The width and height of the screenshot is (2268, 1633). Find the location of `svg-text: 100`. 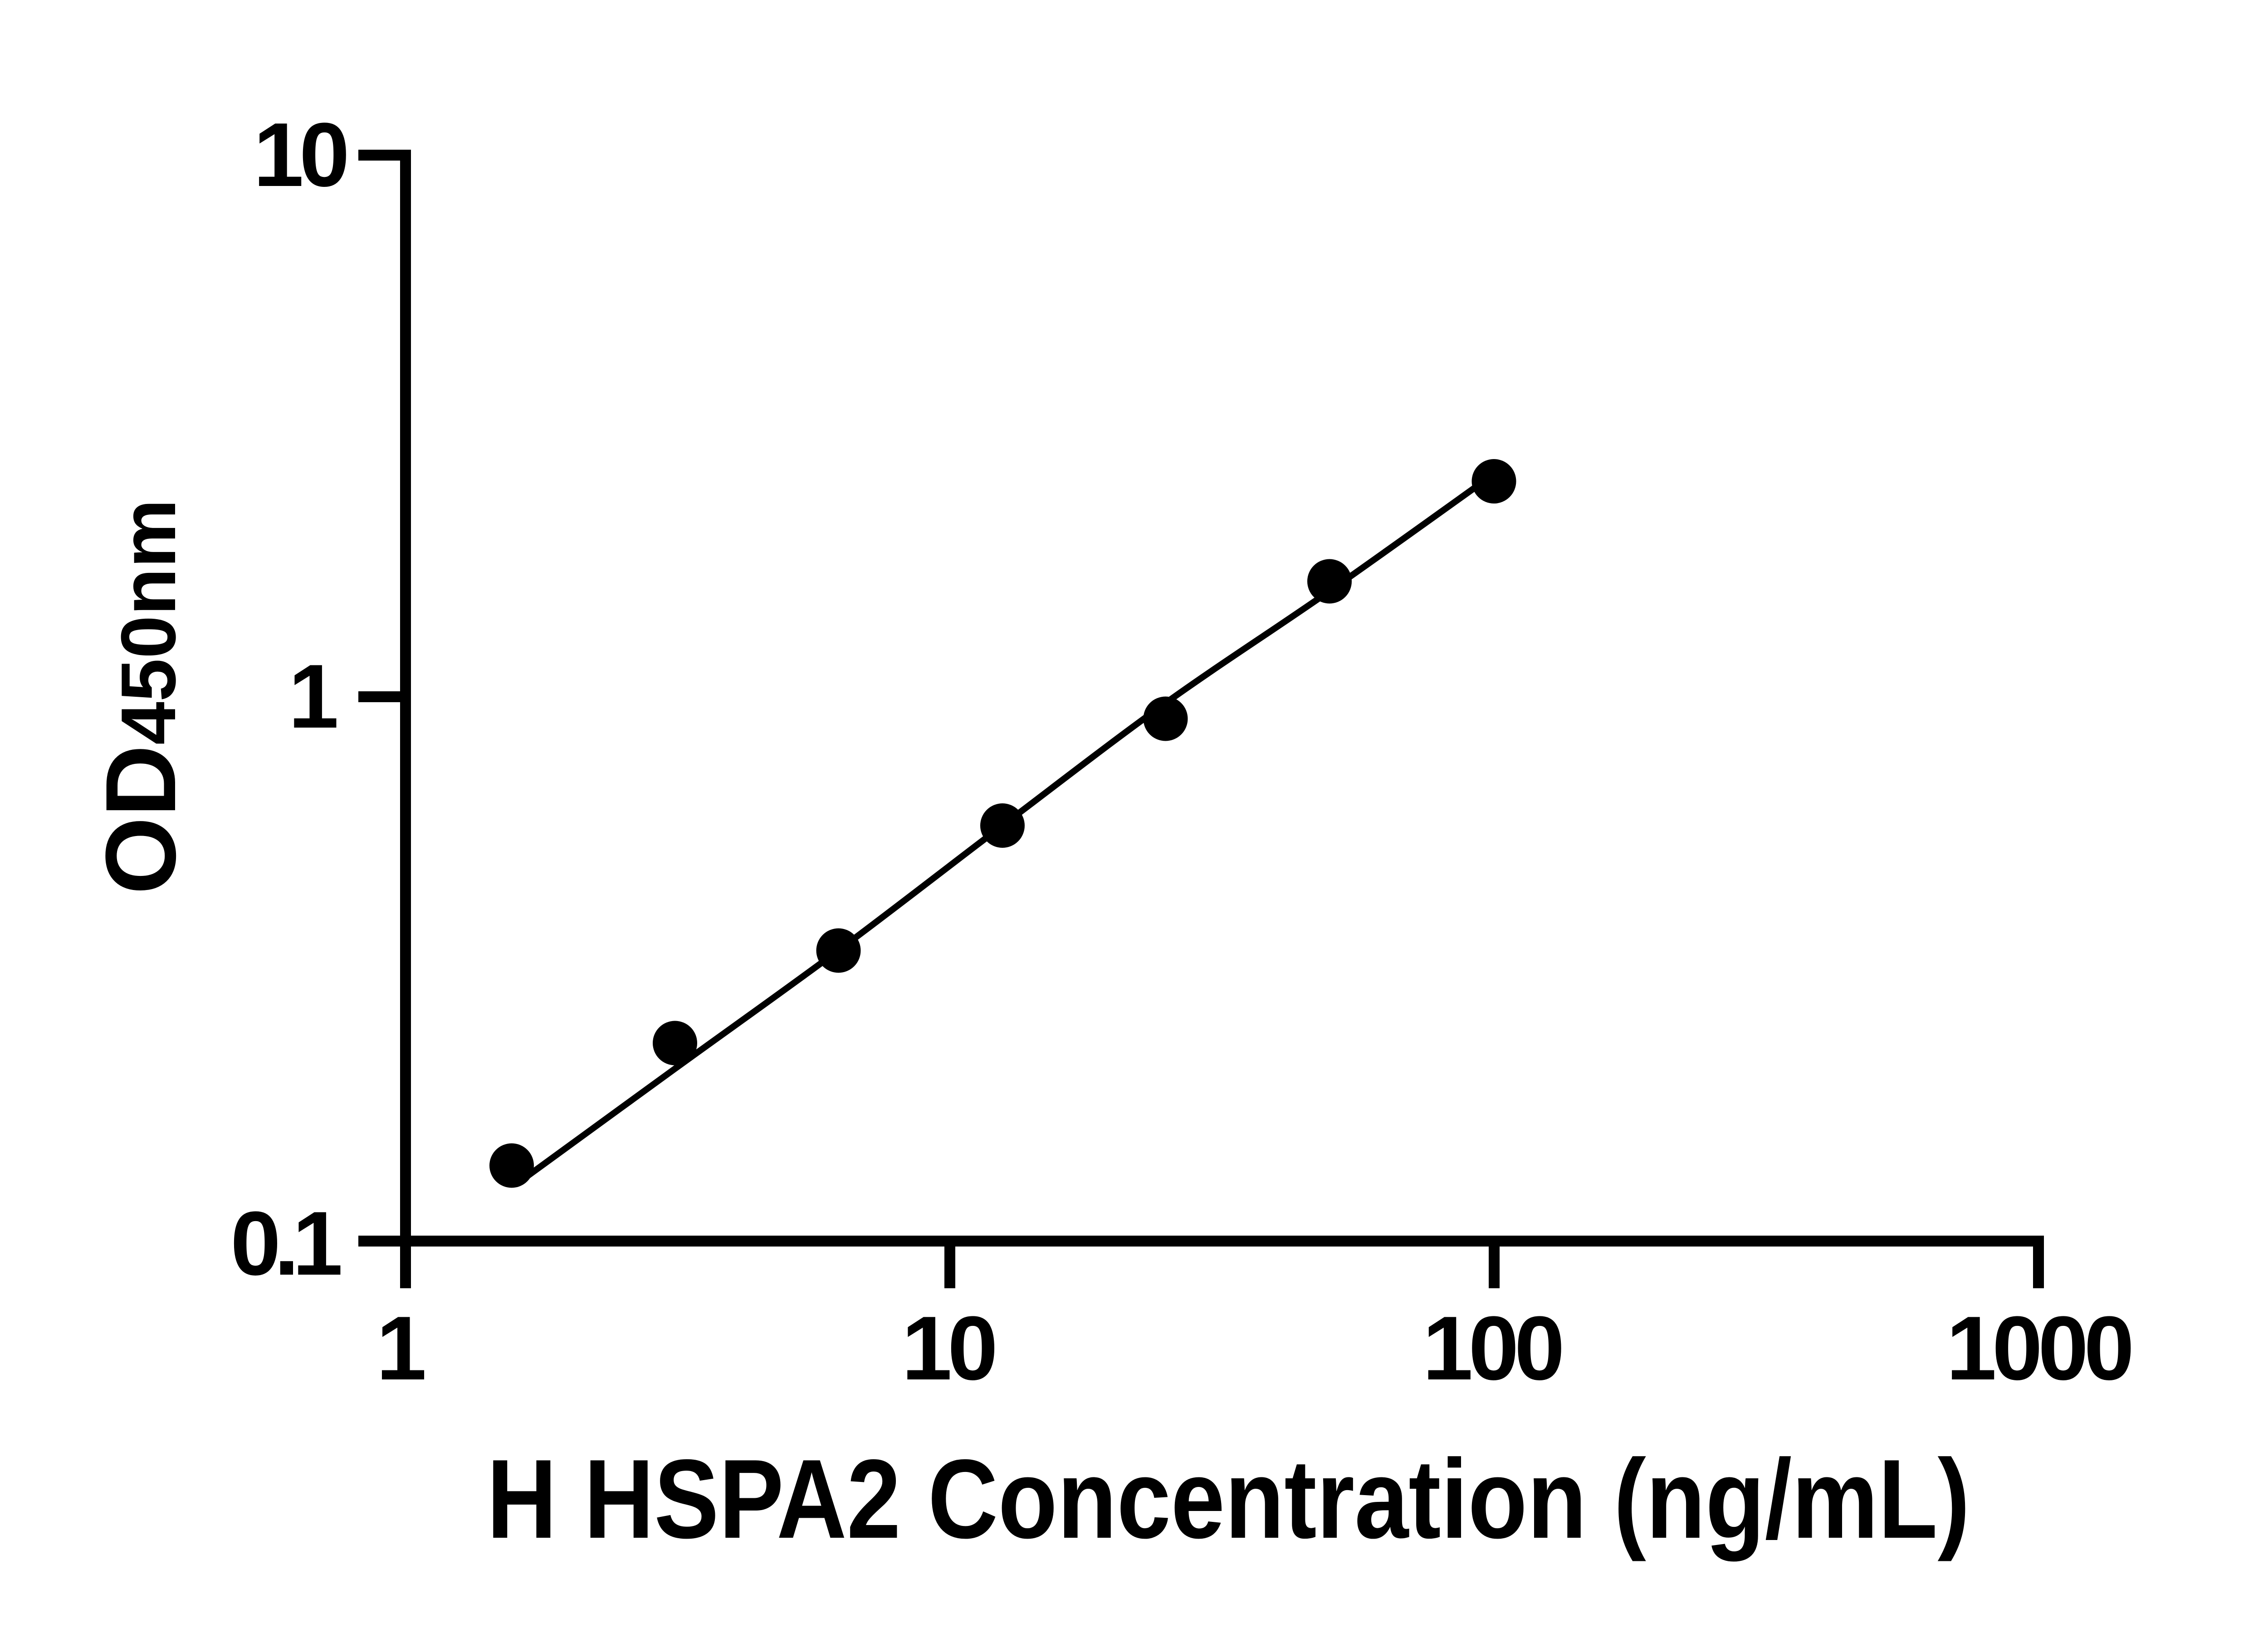

svg-text: 100 is located at coordinates (1491, 1348).